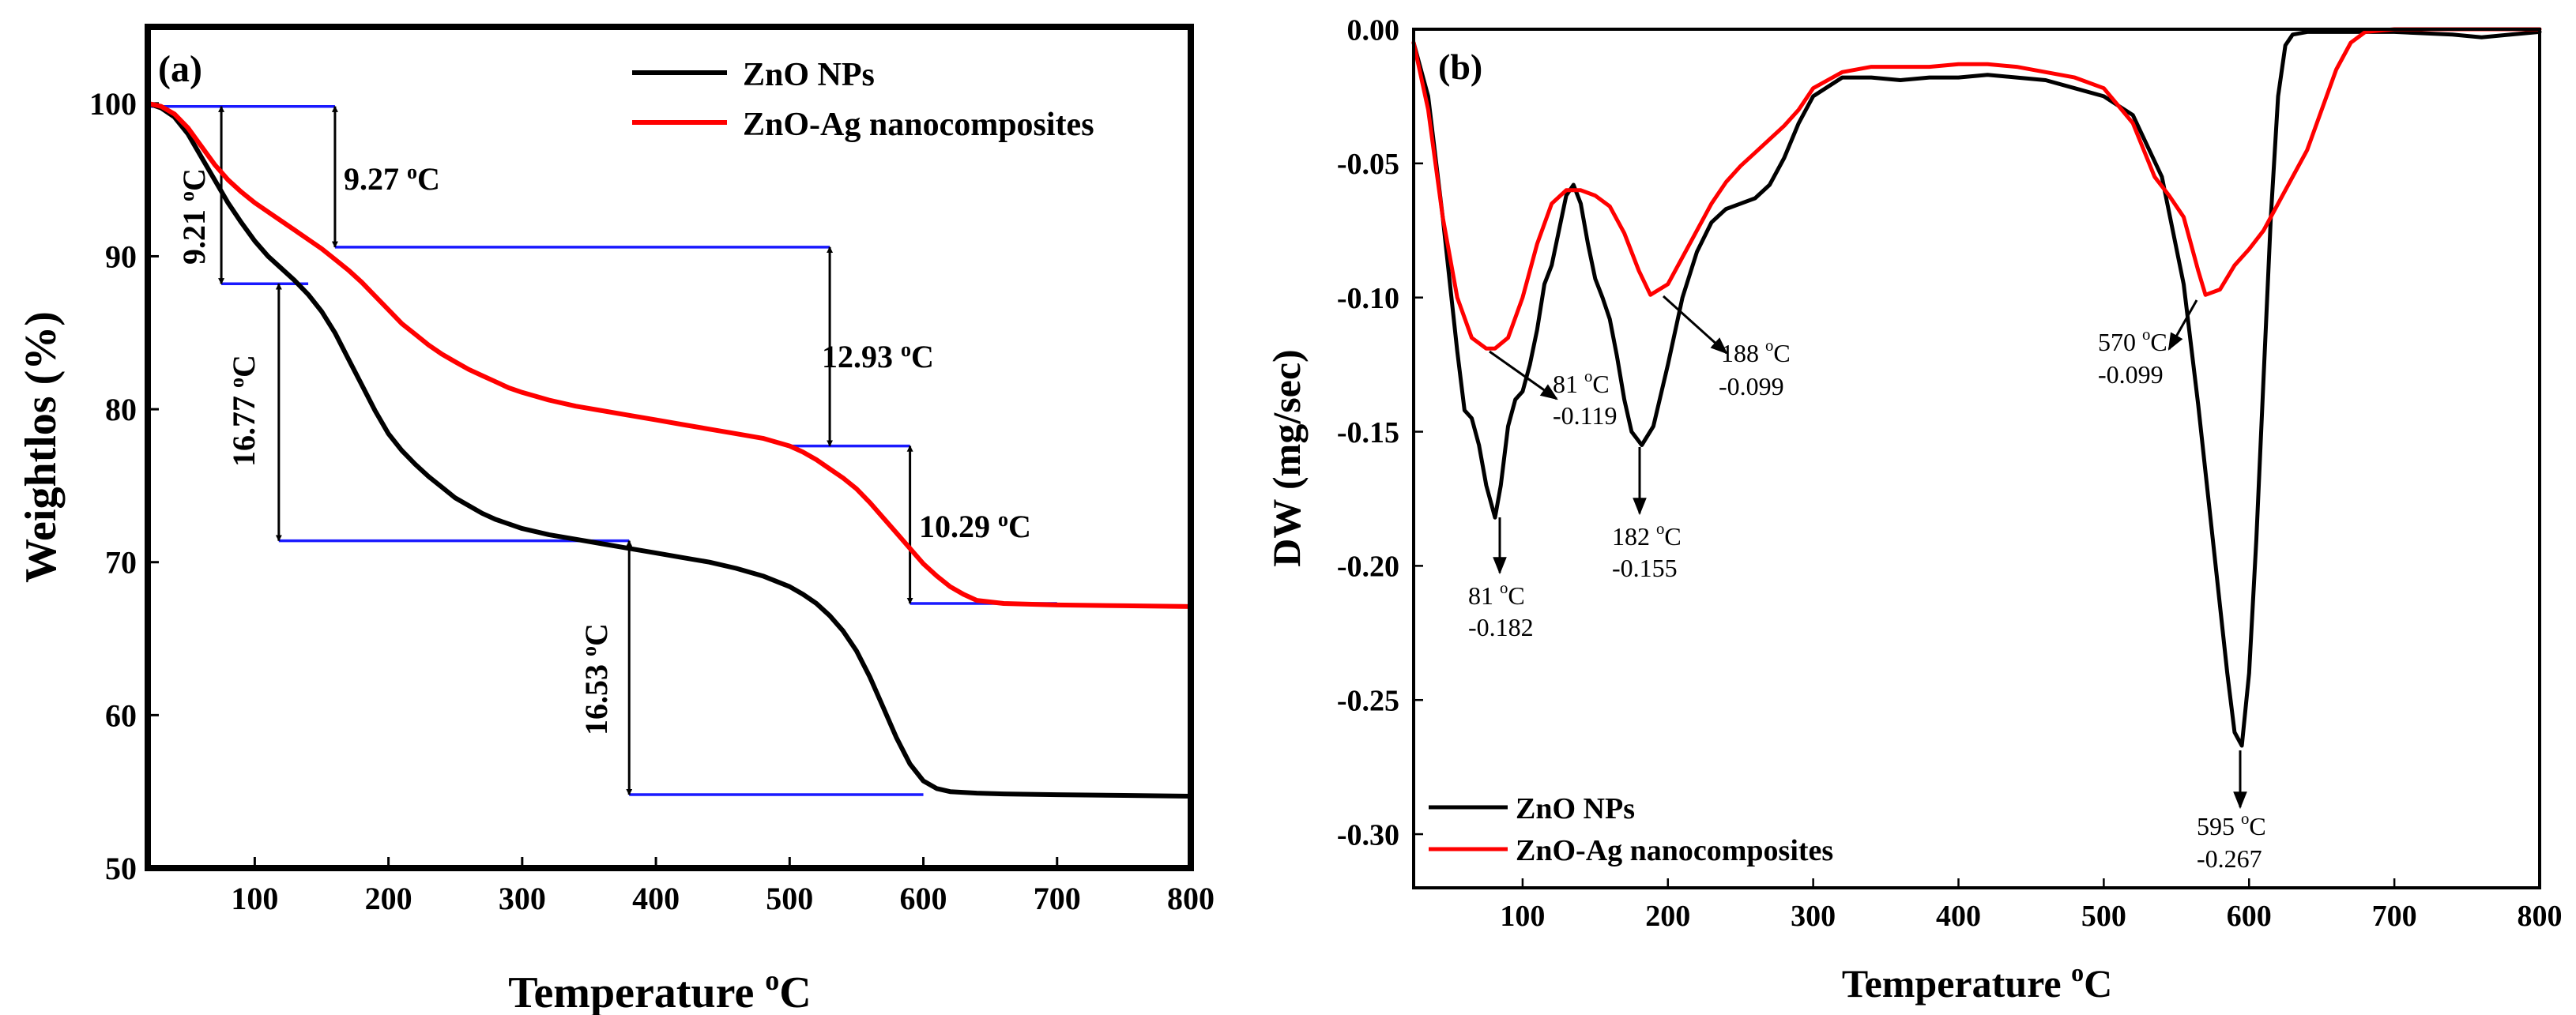 The height and width of the screenshot is (1015, 2576). Describe the element at coordinates (2229, 858) in the screenshot. I see `peak-label-595-zno-val: -0.267` at that location.